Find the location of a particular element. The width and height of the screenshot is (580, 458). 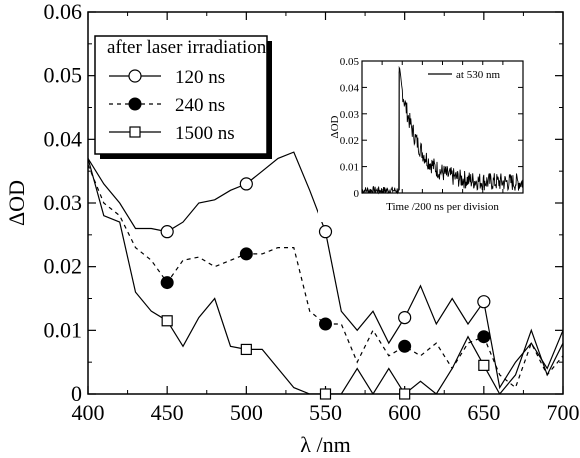

inset-y-tick-label: 0.03 is located at coordinates (350, 115).